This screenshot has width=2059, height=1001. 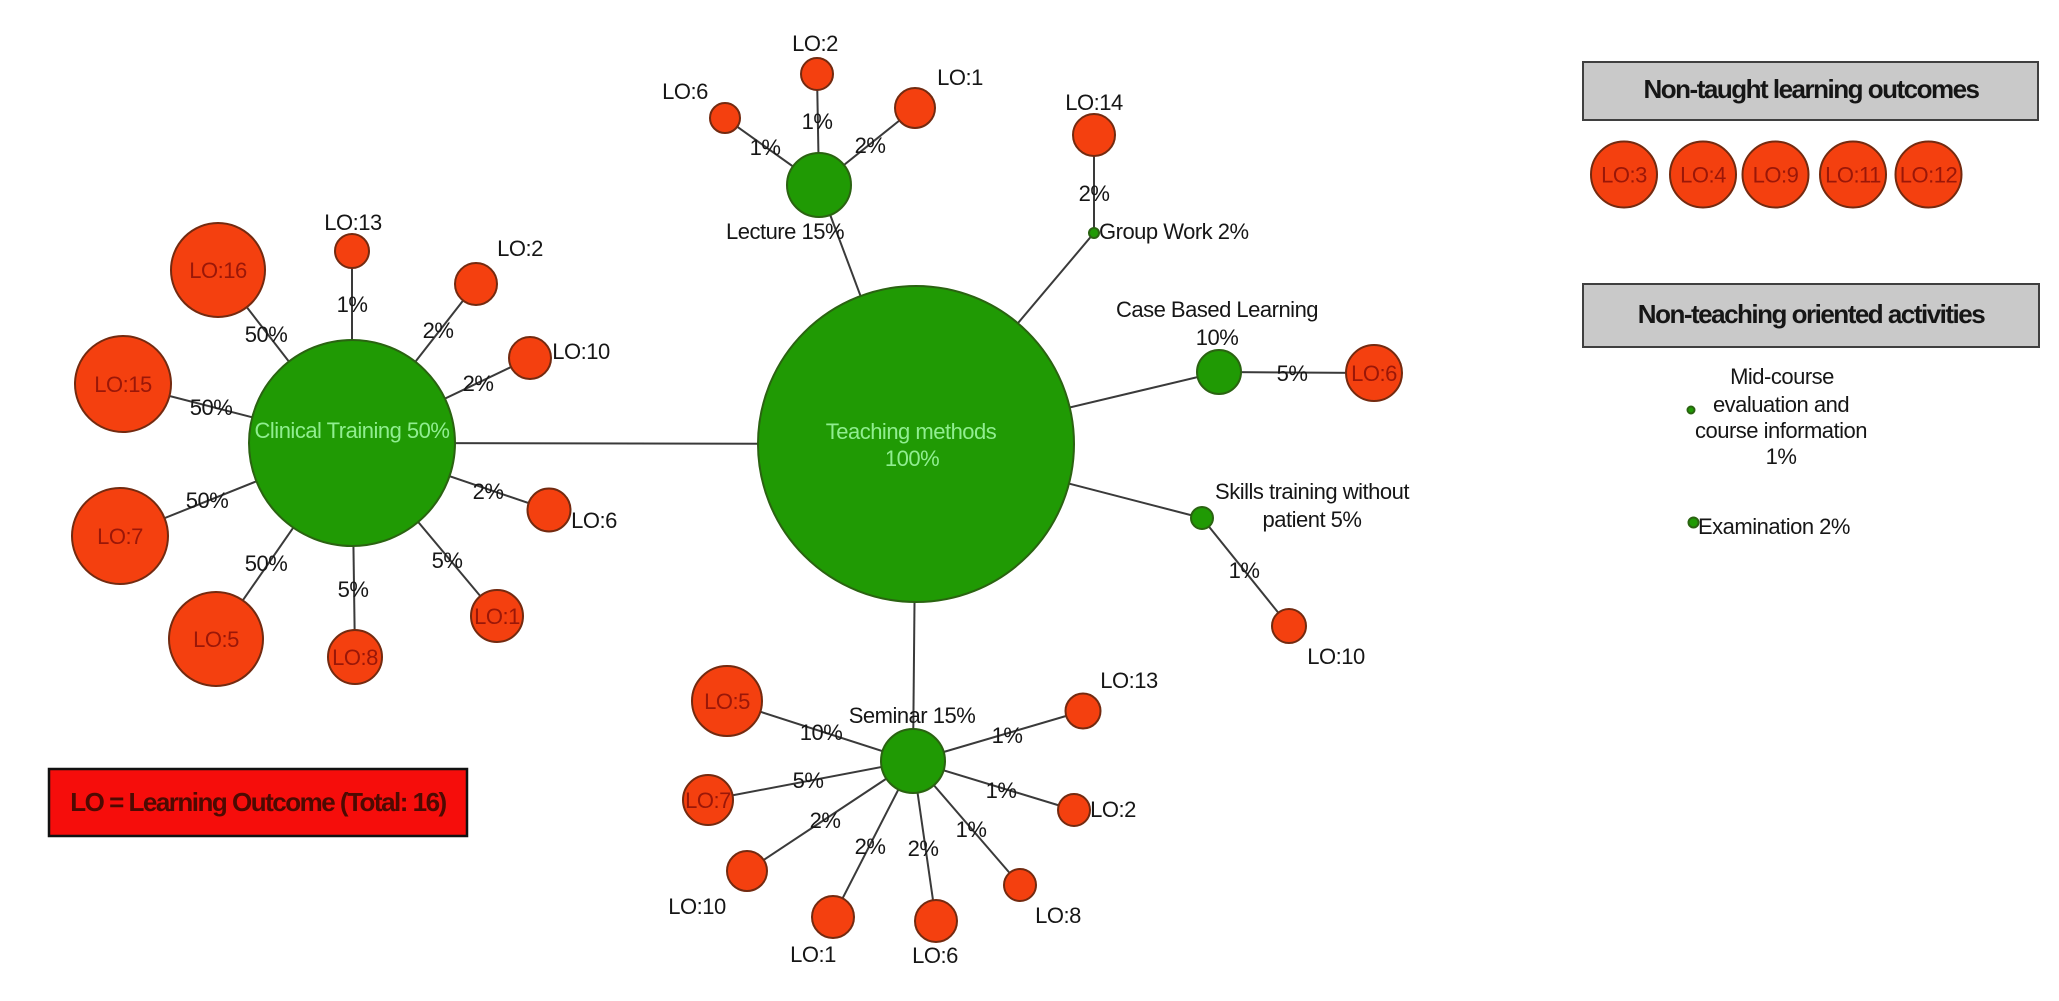 What do you see at coordinates (912, 715) in the screenshot?
I see `svg-text: Seminar 15%` at bounding box center [912, 715].